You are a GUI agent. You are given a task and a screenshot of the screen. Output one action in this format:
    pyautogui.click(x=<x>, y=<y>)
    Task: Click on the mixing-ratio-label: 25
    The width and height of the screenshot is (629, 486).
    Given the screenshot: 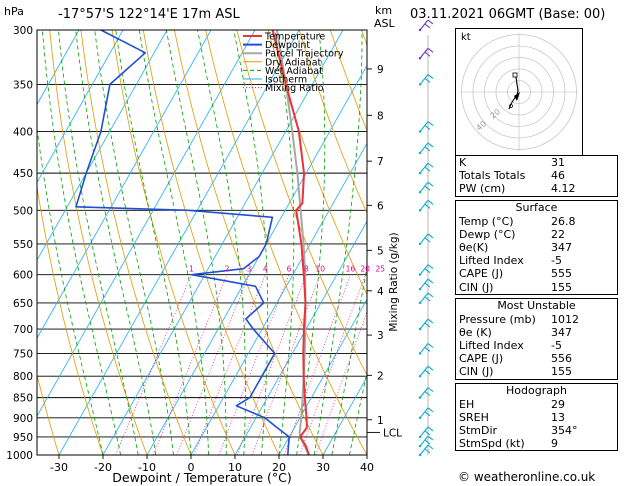 What is the action you would take?
    pyautogui.click(x=380, y=269)
    